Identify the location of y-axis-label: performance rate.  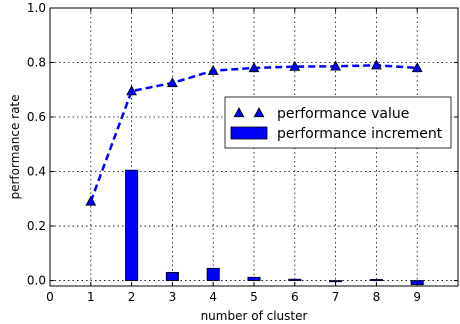
(15, 146).